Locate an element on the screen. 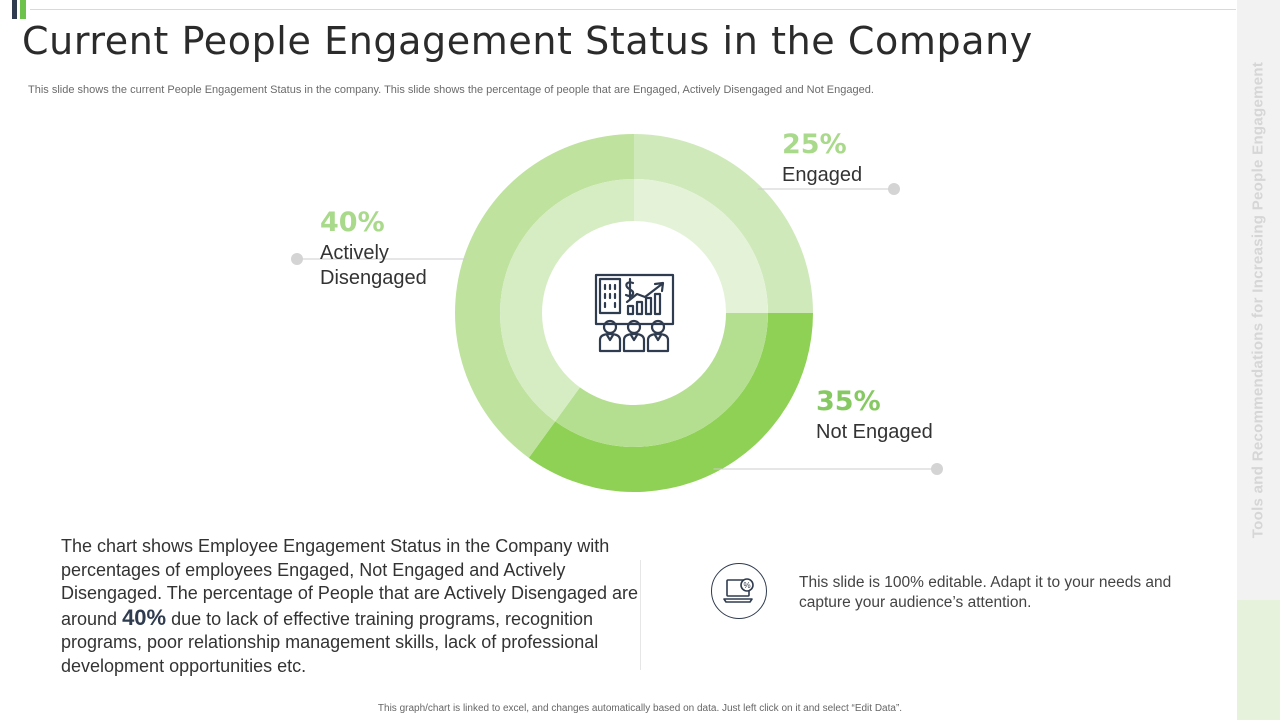  leader-dot-engaged is located at coordinates (894, 189).